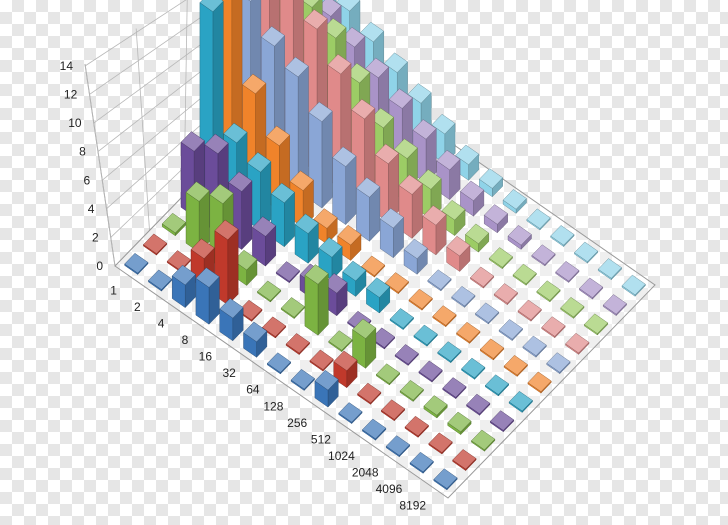  Describe the element at coordinates (137, 307) in the screenshot. I see `category-tick-label: 2` at that location.